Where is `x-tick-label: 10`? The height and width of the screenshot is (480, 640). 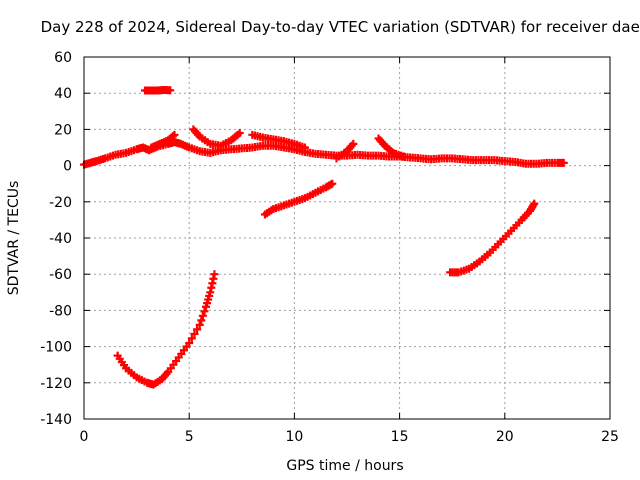
x-tick-label: 10 is located at coordinates (294, 437).